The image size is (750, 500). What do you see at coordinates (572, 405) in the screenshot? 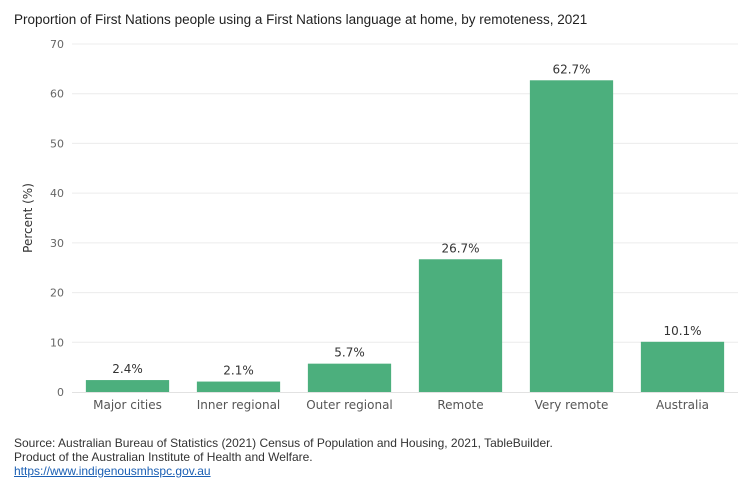
I see `x-category-label: Very remote` at bounding box center [572, 405].